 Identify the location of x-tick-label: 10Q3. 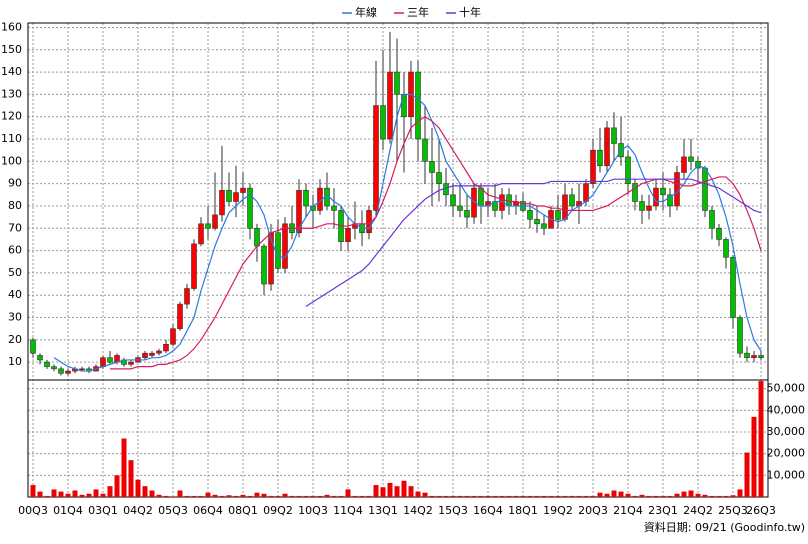
(313, 510).